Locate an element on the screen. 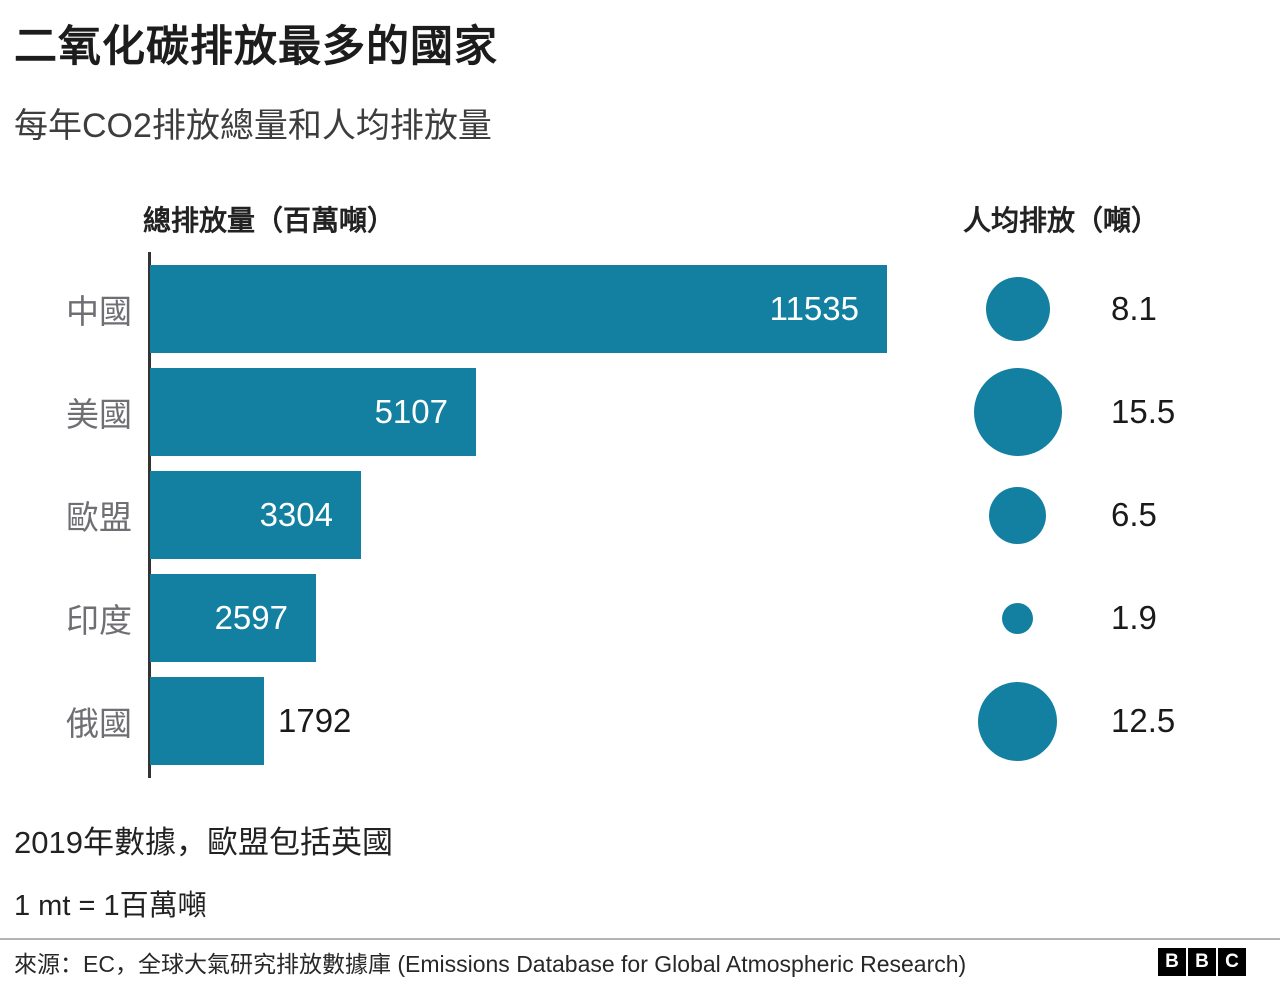  total-emissions-axis-title: 總排放量（百萬噸） is located at coordinates (269, 220).